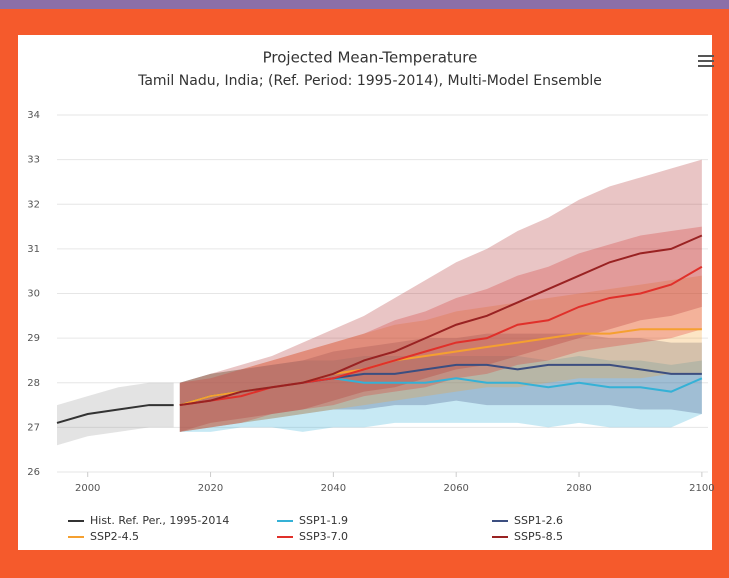 The height and width of the screenshot is (578, 729). What do you see at coordinates (538, 520) in the screenshot?
I see `legend-label: SSP1-2.6` at bounding box center [538, 520].